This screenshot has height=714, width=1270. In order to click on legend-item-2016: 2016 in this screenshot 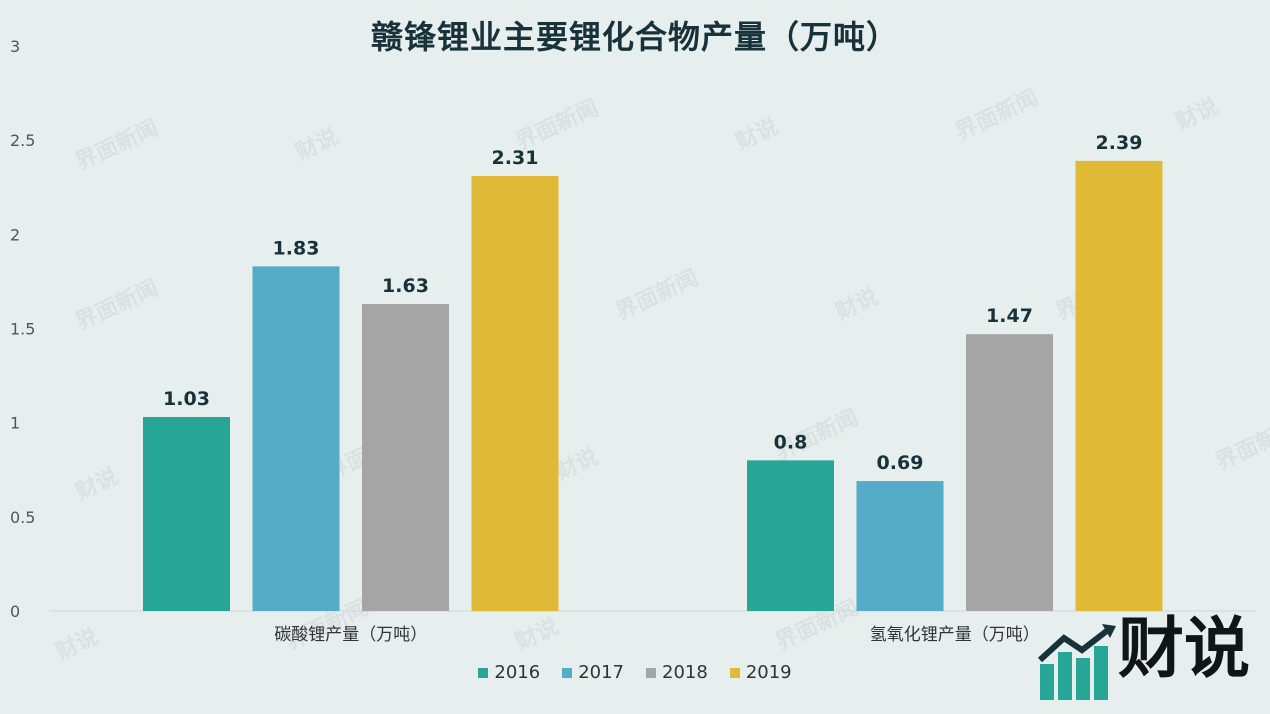, I will do `click(509, 672)`.